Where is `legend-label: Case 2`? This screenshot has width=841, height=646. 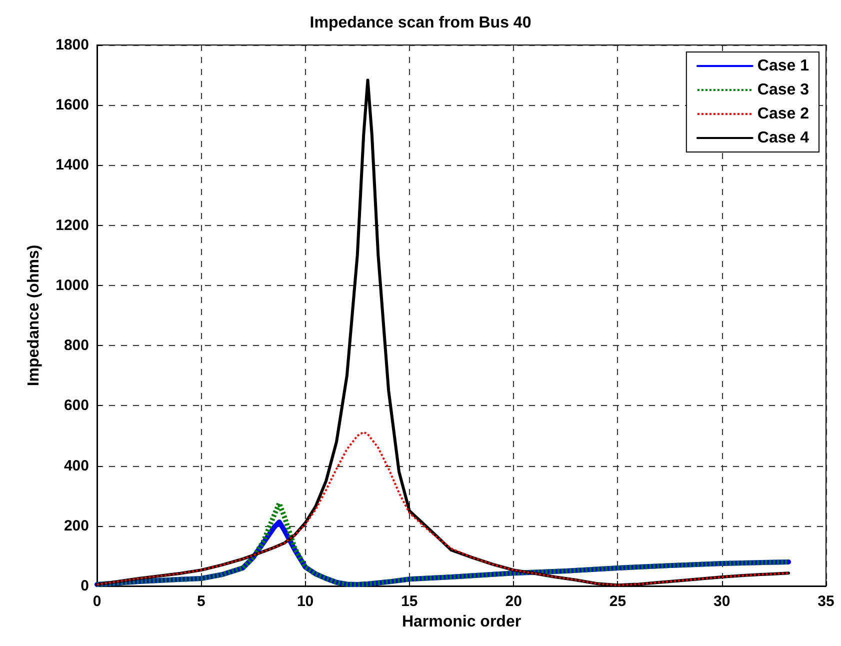
legend-label: Case 2 is located at coordinates (783, 114).